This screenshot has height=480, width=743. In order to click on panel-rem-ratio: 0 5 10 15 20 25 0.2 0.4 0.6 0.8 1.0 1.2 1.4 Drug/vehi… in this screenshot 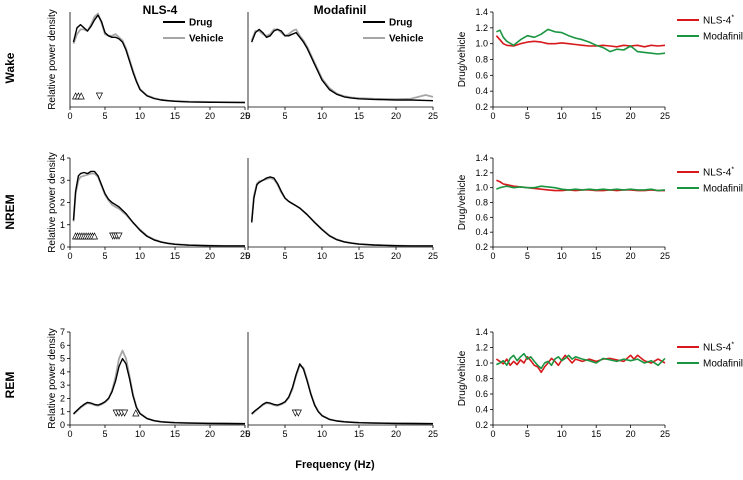, I will do `click(600, 383)`.